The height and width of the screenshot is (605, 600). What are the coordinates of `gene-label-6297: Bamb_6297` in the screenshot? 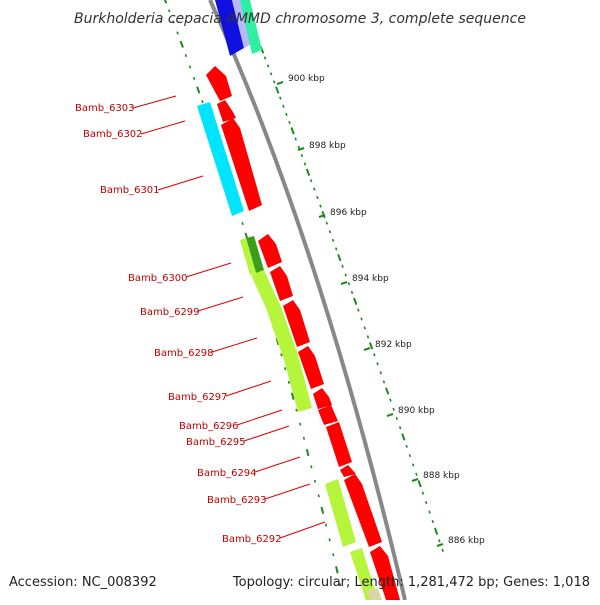 It's located at (198, 397).